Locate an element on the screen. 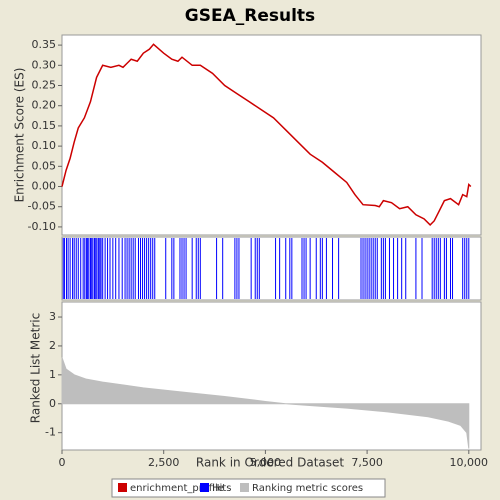 The height and width of the screenshot is (500, 500). y-tick-label: 0.20 is located at coordinates (44, 105).